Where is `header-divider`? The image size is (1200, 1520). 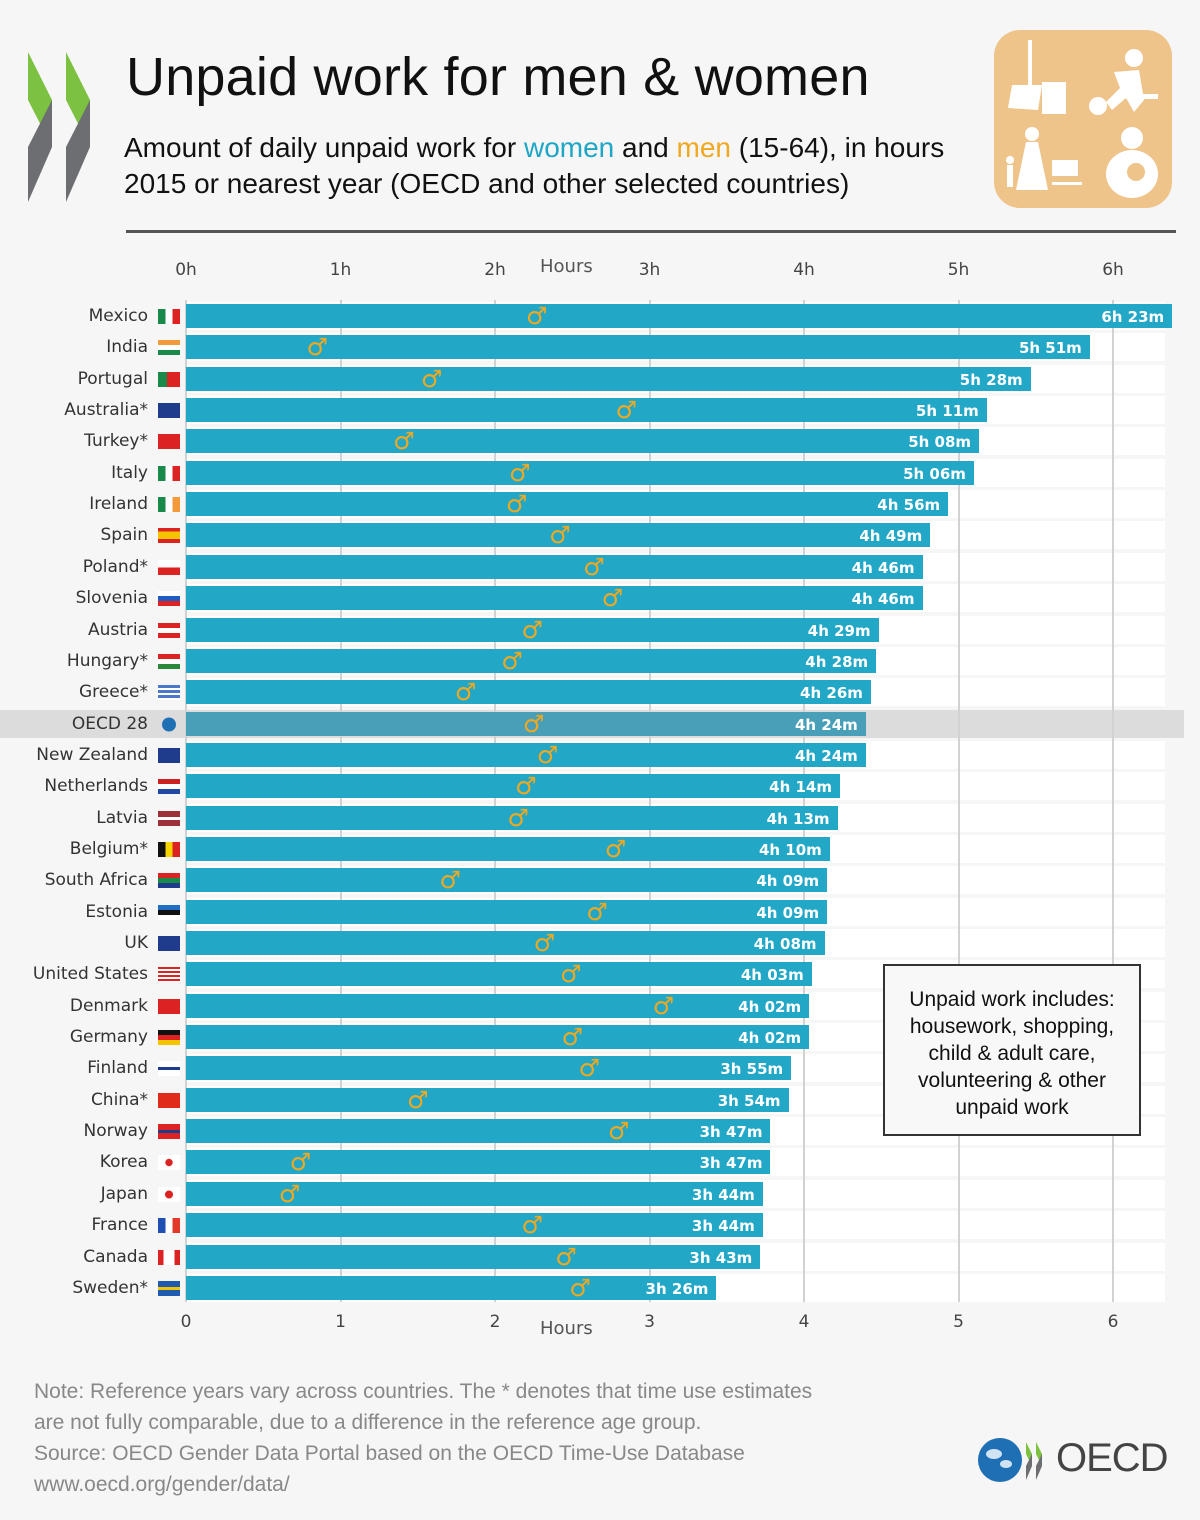
header-divider is located at coordinates (651, 231).